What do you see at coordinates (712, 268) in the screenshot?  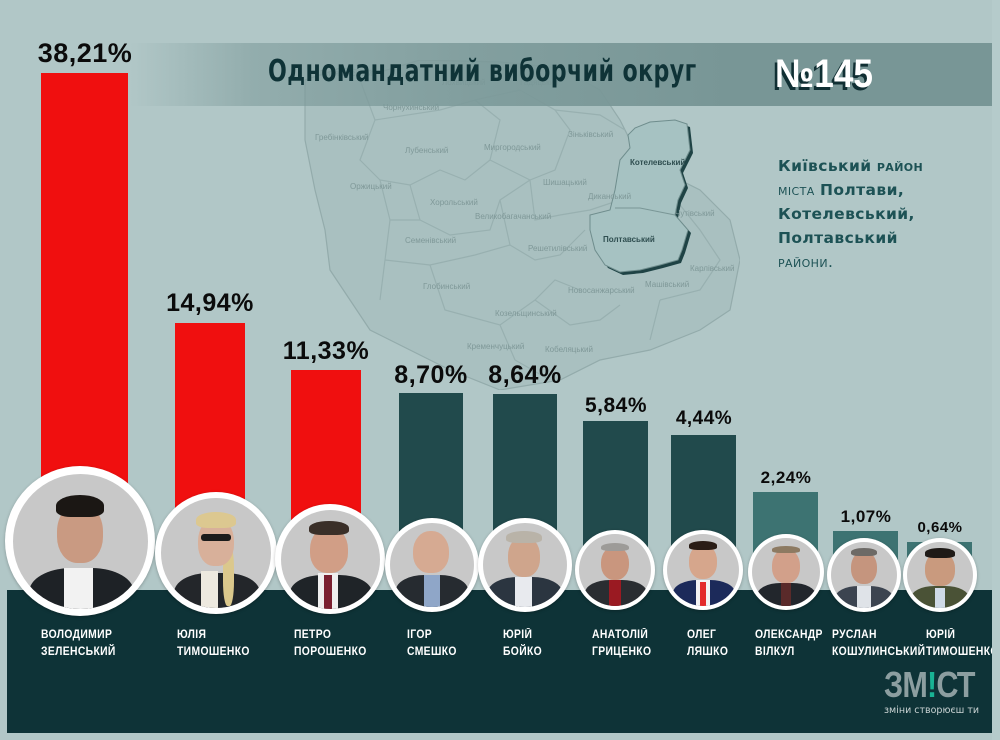 I see `map-label: Карлівський` at bounding box center [712, 268].